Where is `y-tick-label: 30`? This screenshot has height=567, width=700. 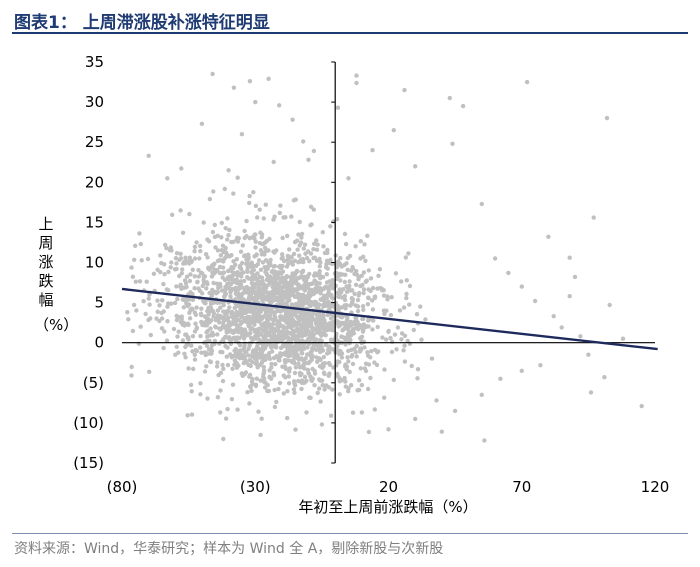
y-tick-label: 30 is located at coordinates (94, 102).